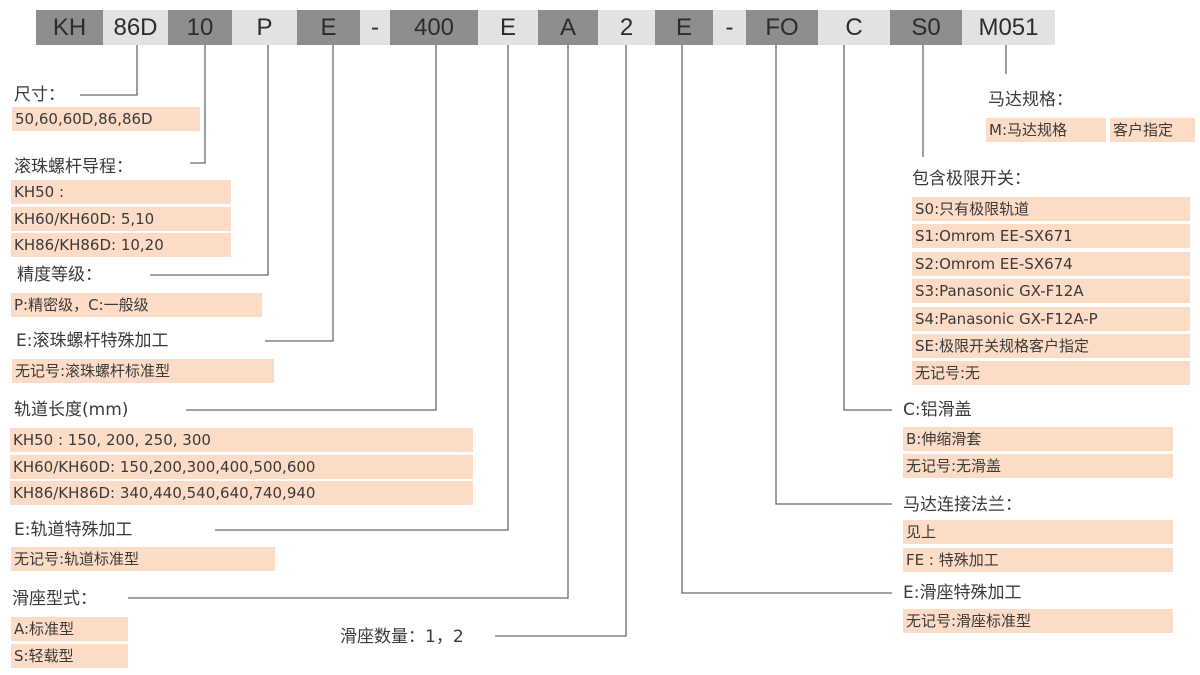  What do you see at coordinates (143, 559) in the screenshot?
I see `rail-special-option: 无记号:轨道标准型` at bounding box center [143, 559].